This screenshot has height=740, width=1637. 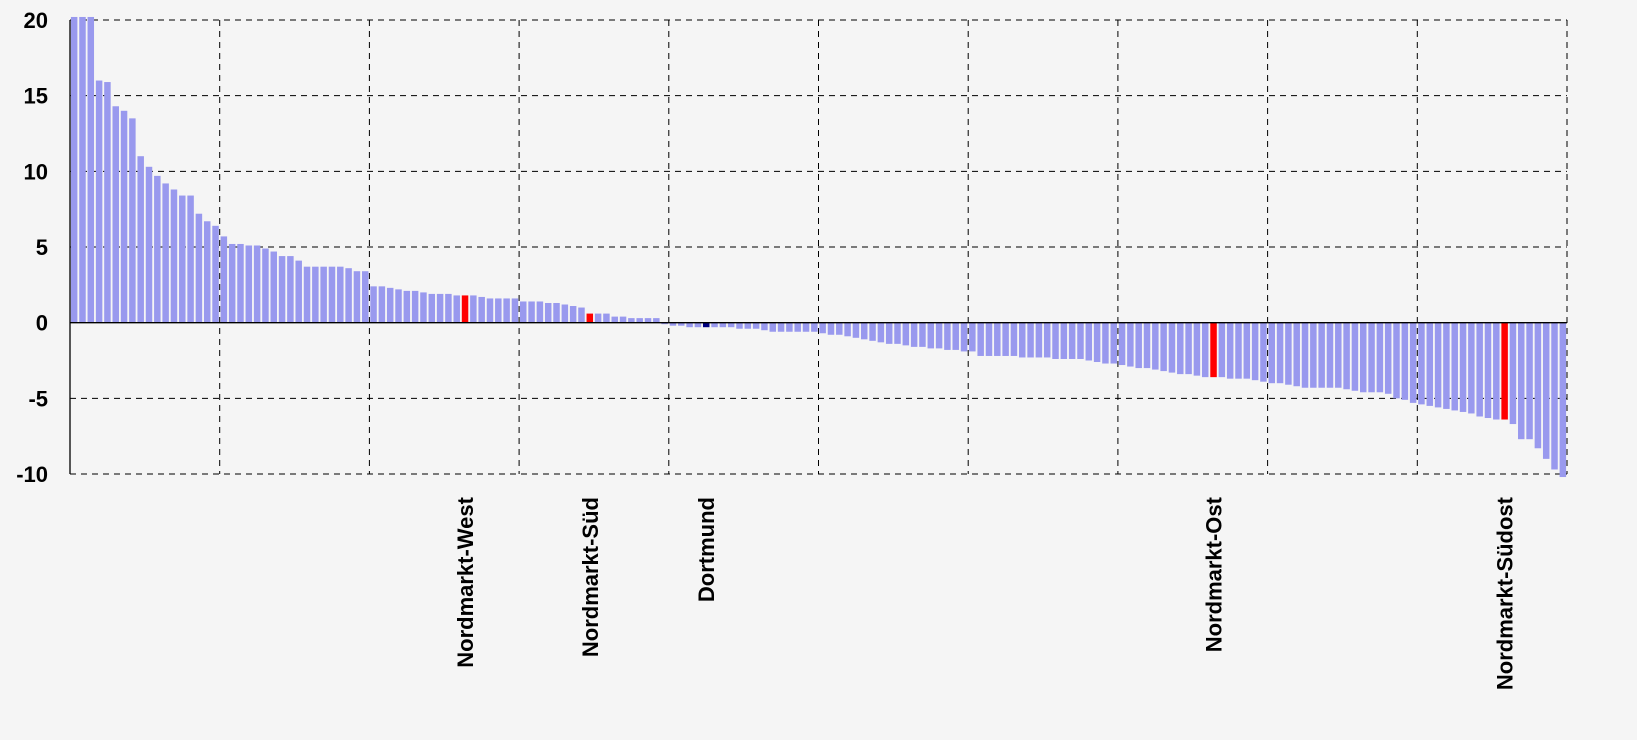 What do you see at coordinates (42, 323) in the screenshot?
I see `y-tick-label: 0` at bounding box center [42, 323].